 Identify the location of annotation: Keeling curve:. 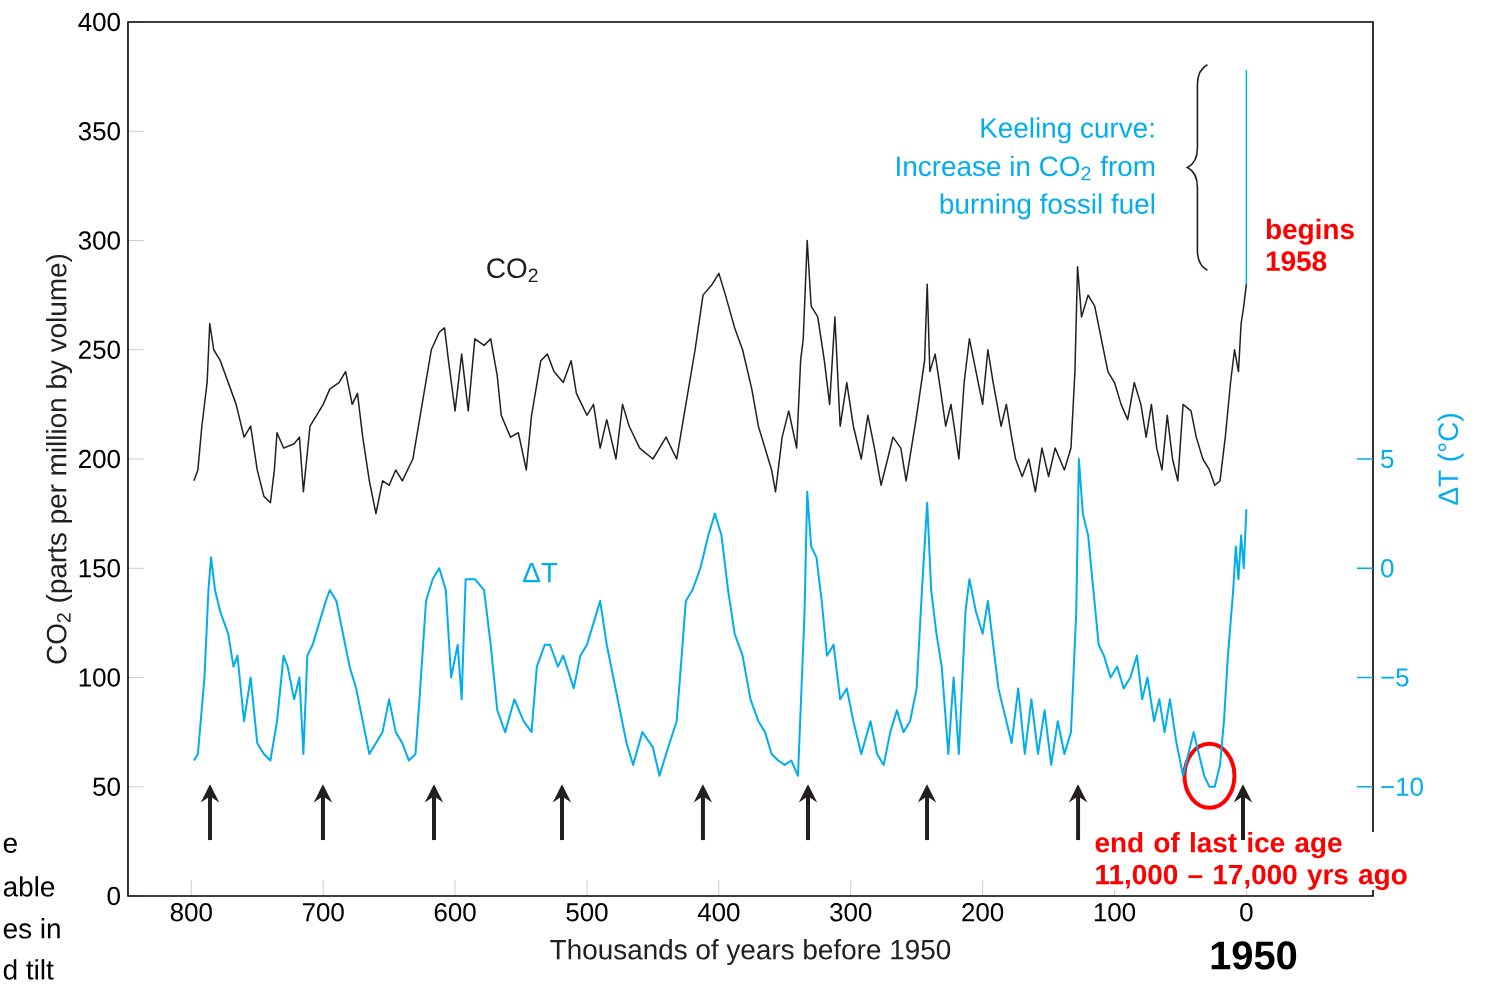
(1067, 130).